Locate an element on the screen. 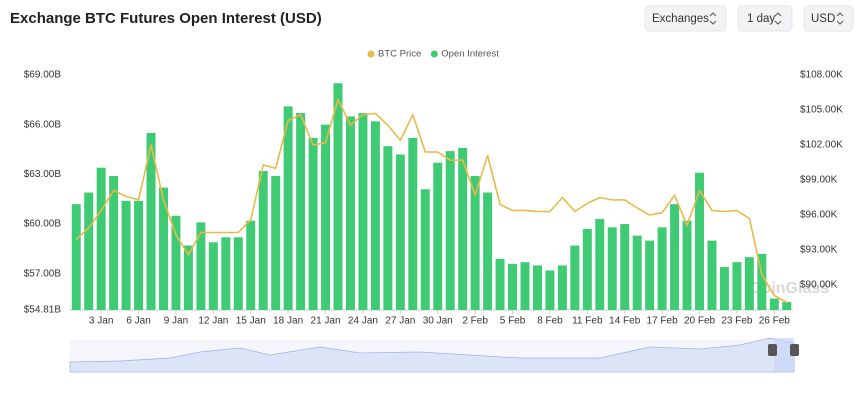  x-tick-label: 17 Feb is located at coordinates (663, 321).